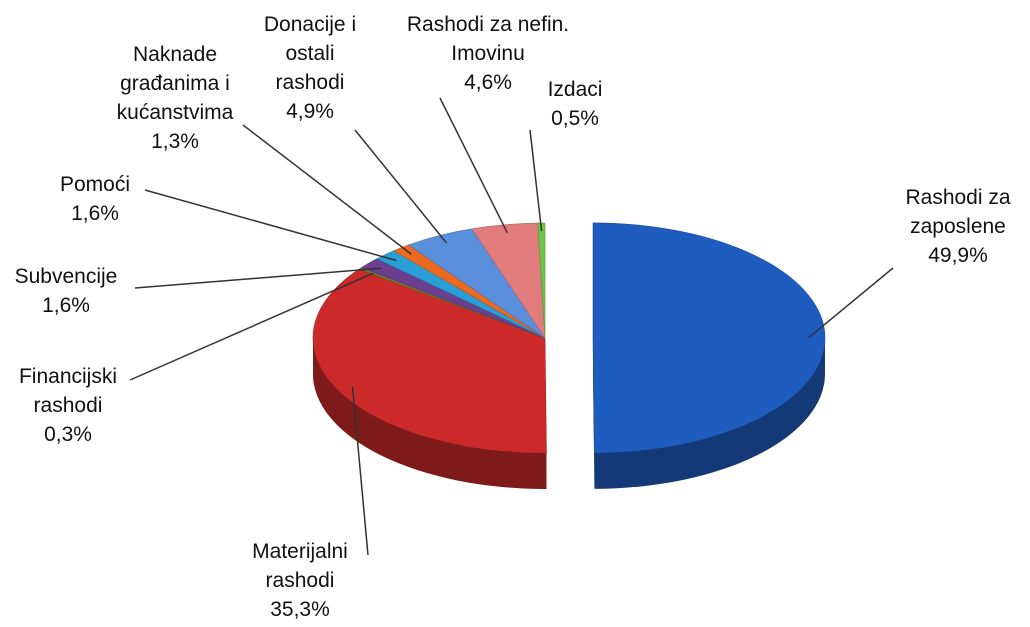 Image resolution: width=1030 pixels, height=627 pixels. Describe the element at coordinates (569, 413) in the screenshot. I see `side-faces` at that location.